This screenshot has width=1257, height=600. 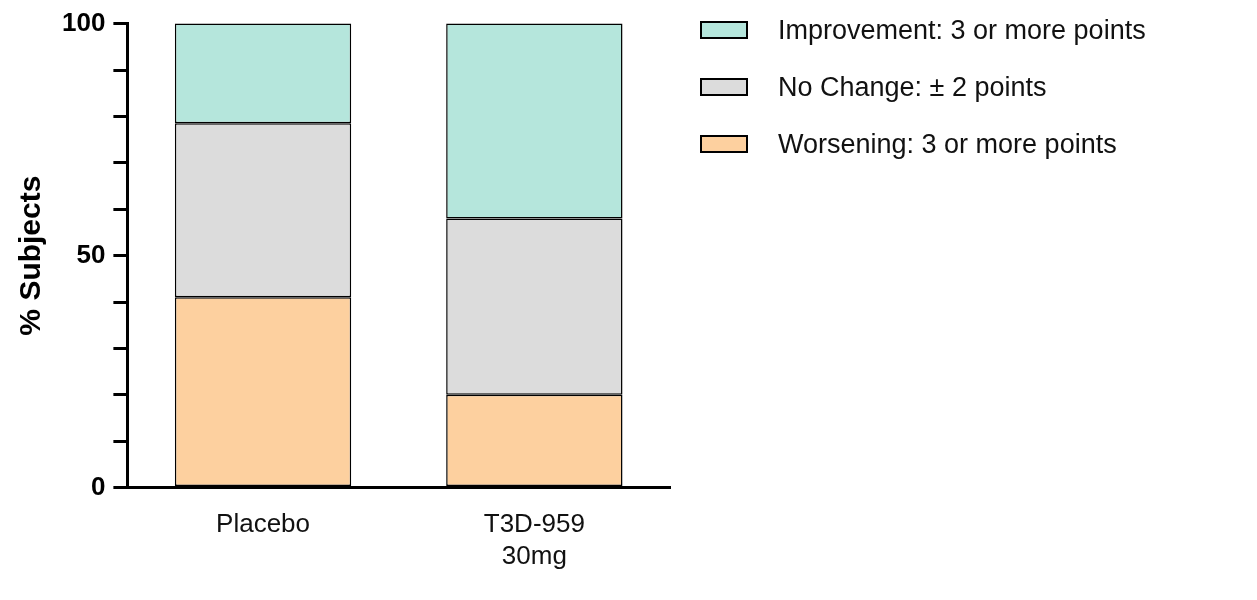 I want to click on x-tick-label: T3D-959 30mg, so click(x=534, y=539).